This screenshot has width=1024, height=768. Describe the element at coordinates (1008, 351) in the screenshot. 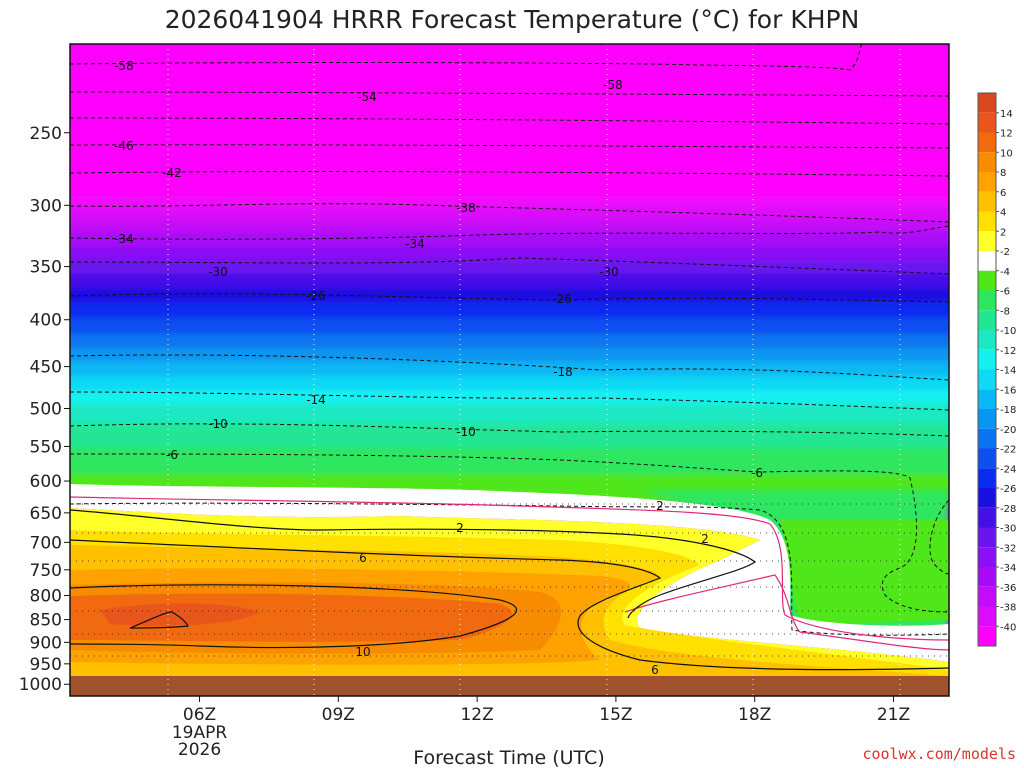

I see `colorbar-label: -12` at that location.